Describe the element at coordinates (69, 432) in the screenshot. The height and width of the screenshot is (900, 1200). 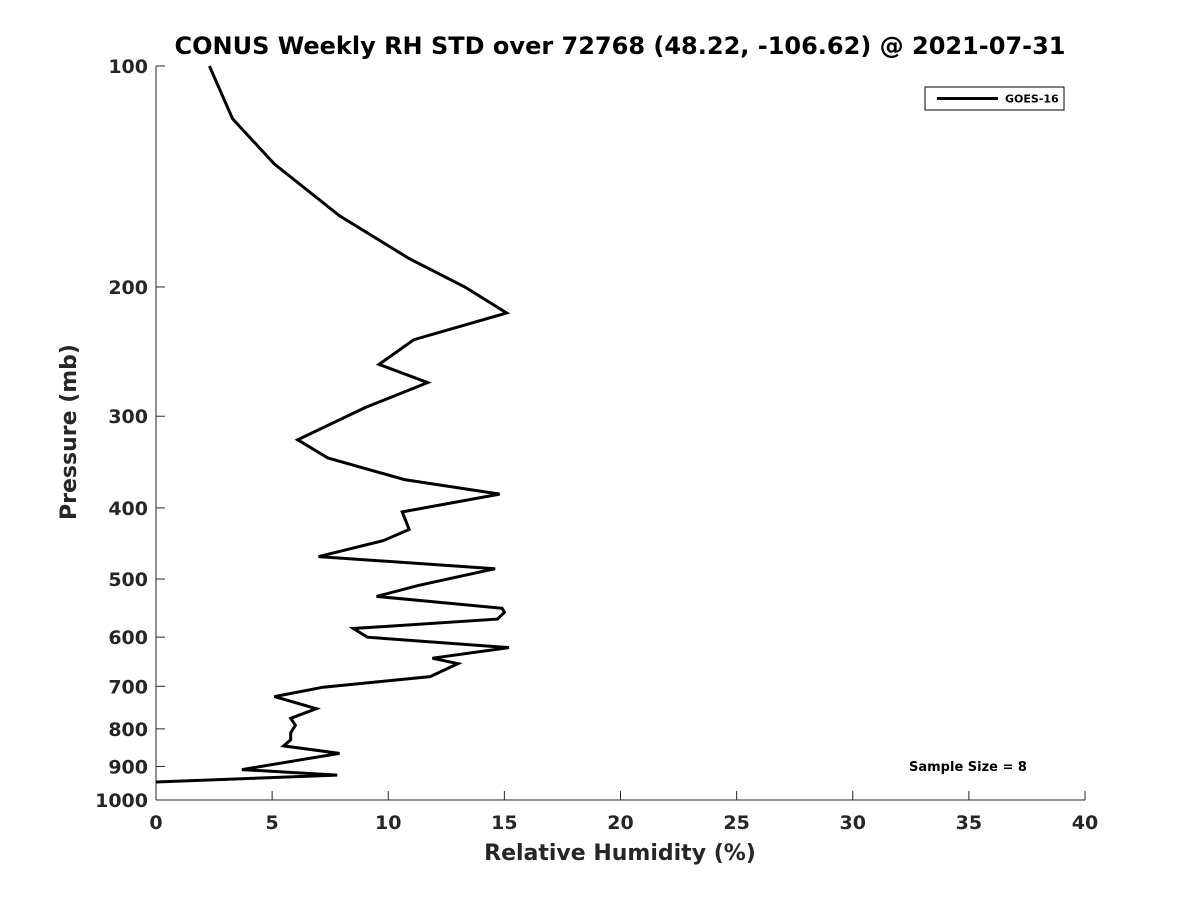
I see `y-axis-label: Pressure (mb)` at that location.